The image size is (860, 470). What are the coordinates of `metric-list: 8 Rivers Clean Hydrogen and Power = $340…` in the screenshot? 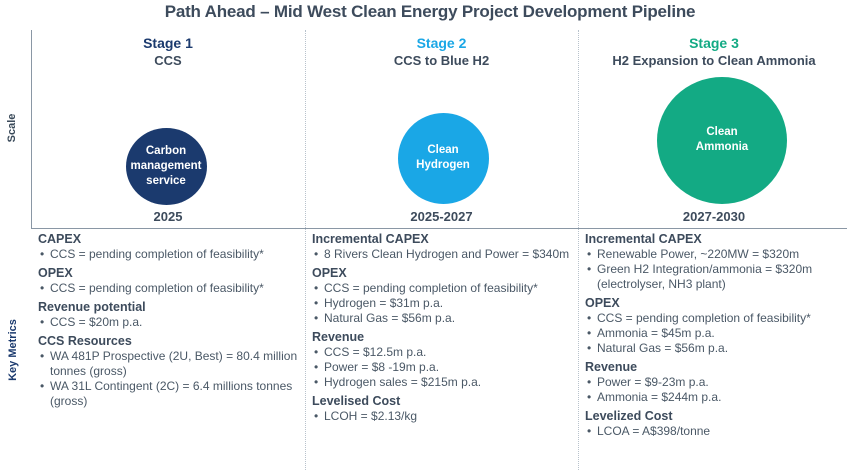 It's located at (443, 254).